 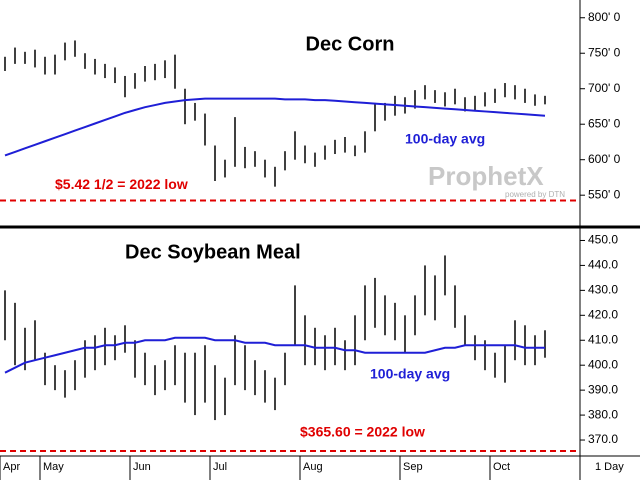 I want to click on x-tick-label: Jul, so click(x=220, y=467).